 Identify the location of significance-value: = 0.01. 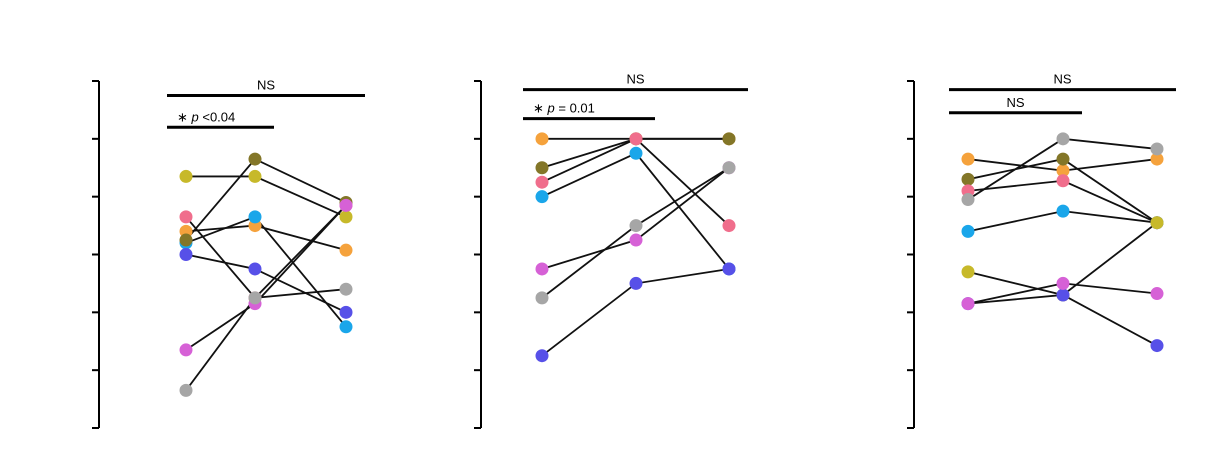
(575, 108).